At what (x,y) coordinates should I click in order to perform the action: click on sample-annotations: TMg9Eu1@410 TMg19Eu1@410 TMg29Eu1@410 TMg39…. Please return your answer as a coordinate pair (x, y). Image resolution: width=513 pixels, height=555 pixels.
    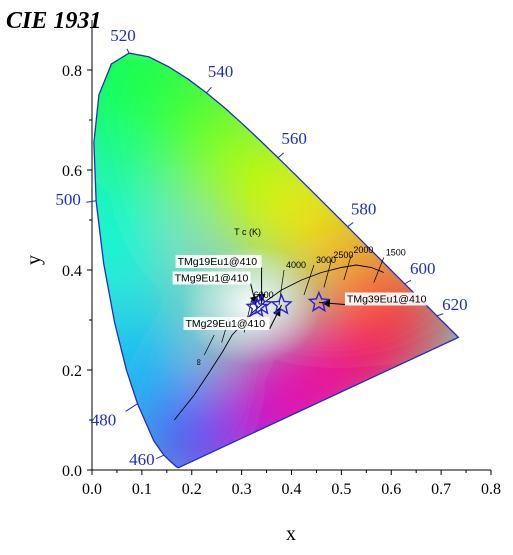
    Looking at the image, I should click on (301, 292).